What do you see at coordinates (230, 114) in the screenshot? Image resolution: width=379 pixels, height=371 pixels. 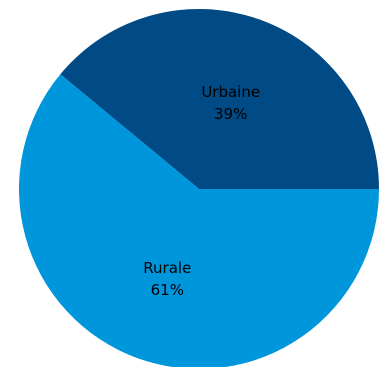 I see `slice-value-label: 39%` at bounding box center [230, 114].